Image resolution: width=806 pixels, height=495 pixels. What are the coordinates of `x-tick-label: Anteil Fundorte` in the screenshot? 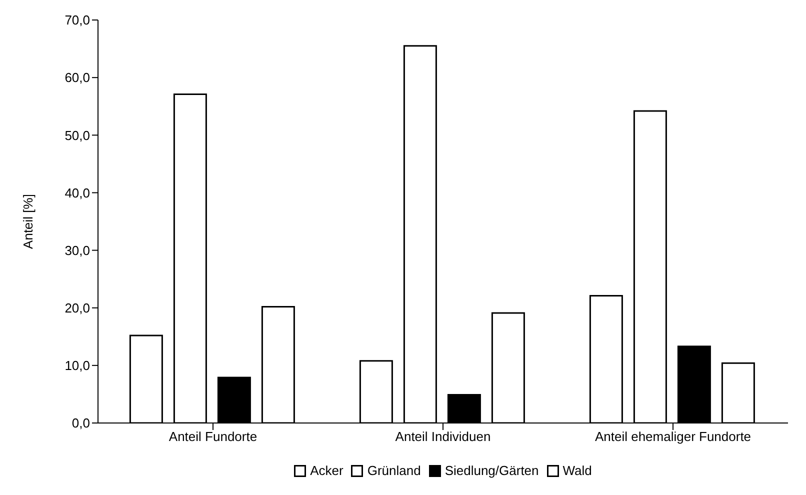 It's located at (213, 436).